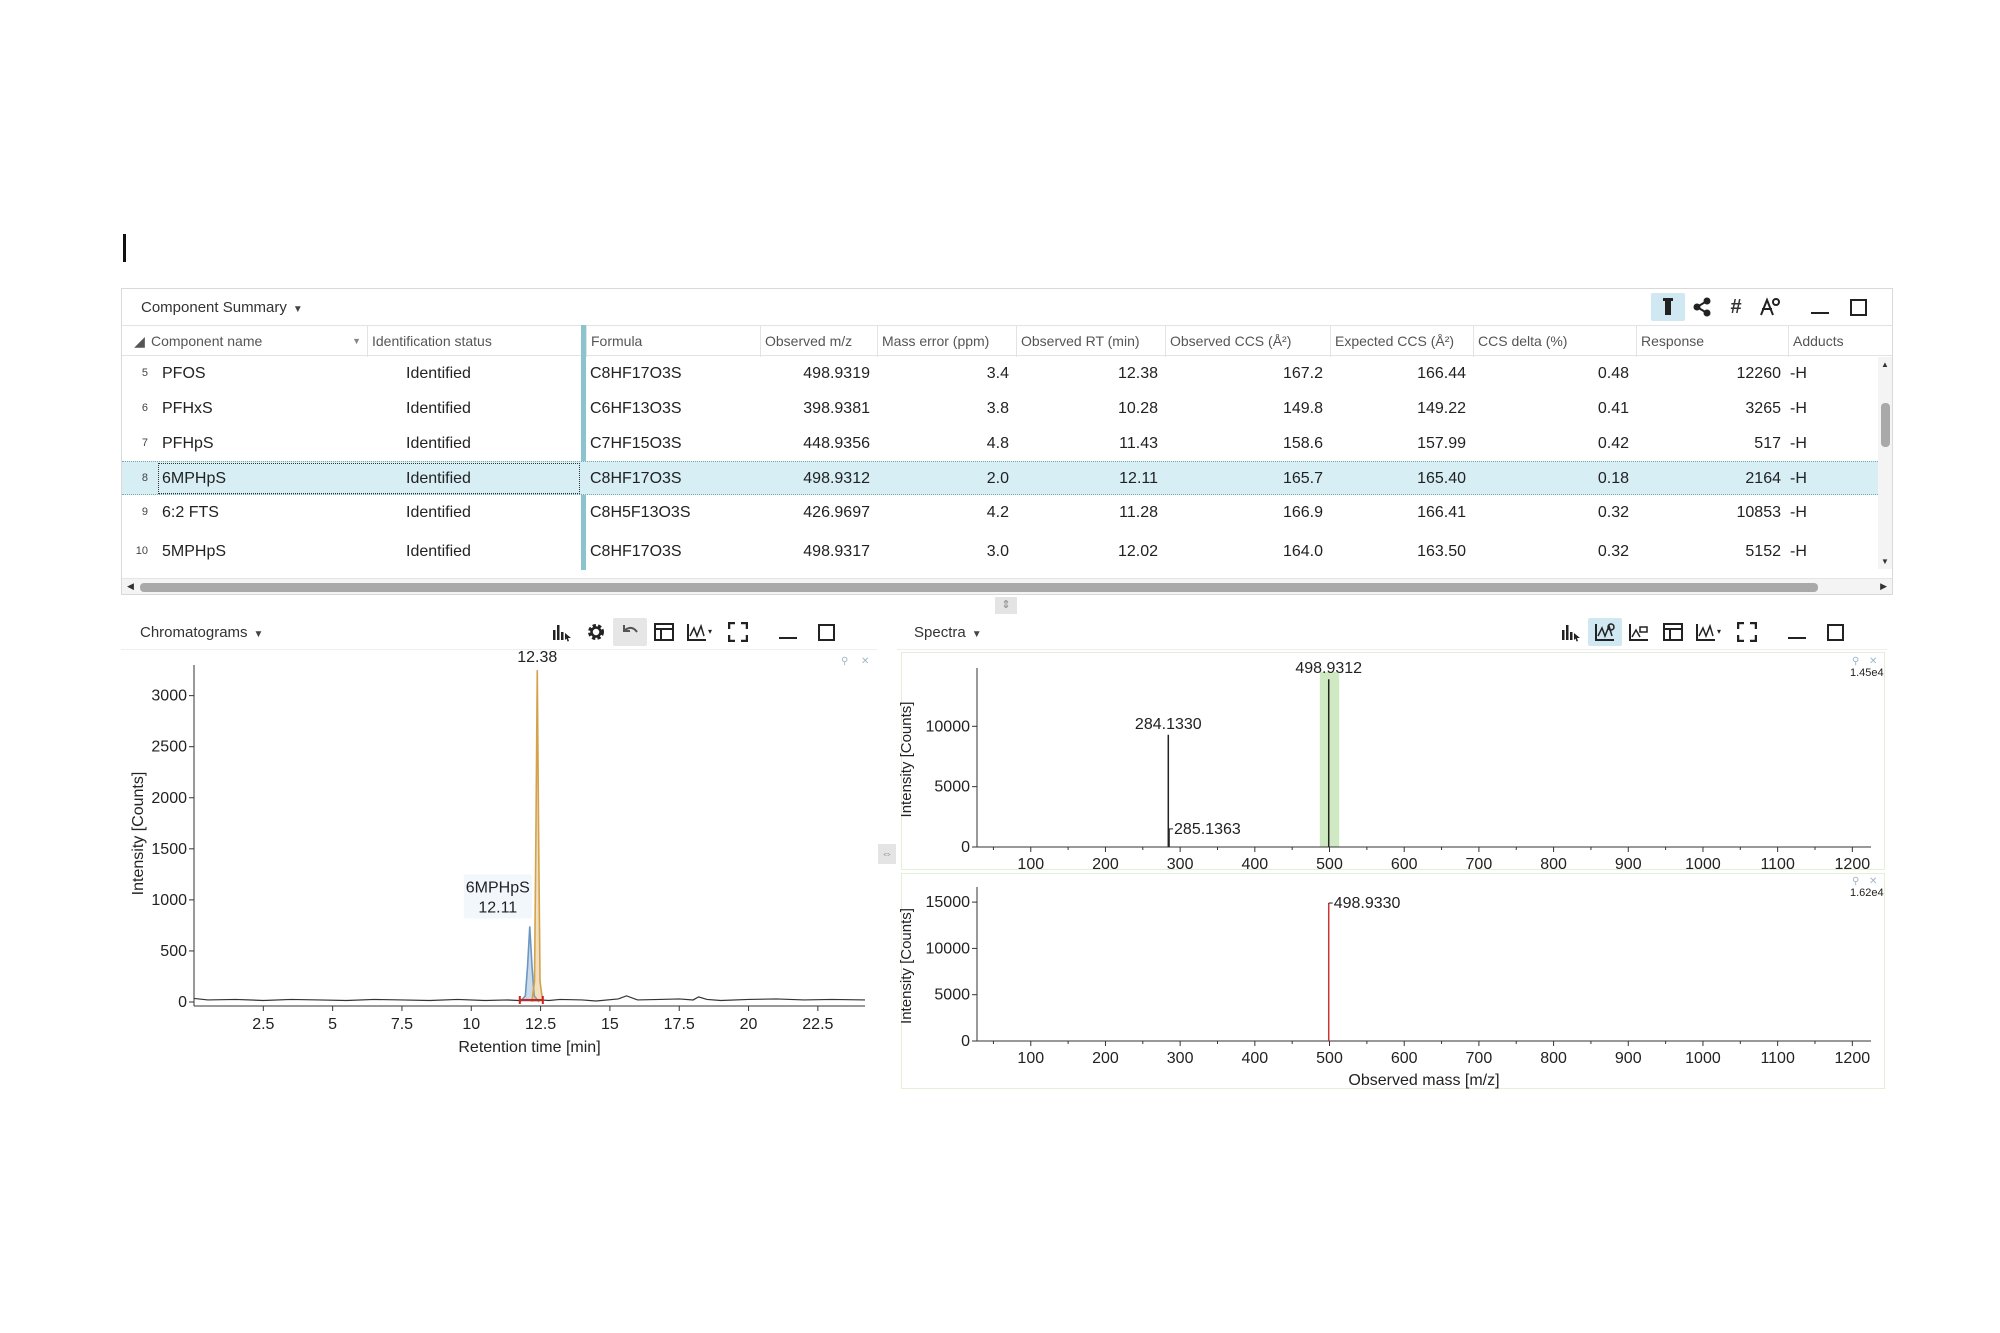  Describe the element at coordinates (1767, 443) in the screenshot. I see `cell-response: 517` at that location.